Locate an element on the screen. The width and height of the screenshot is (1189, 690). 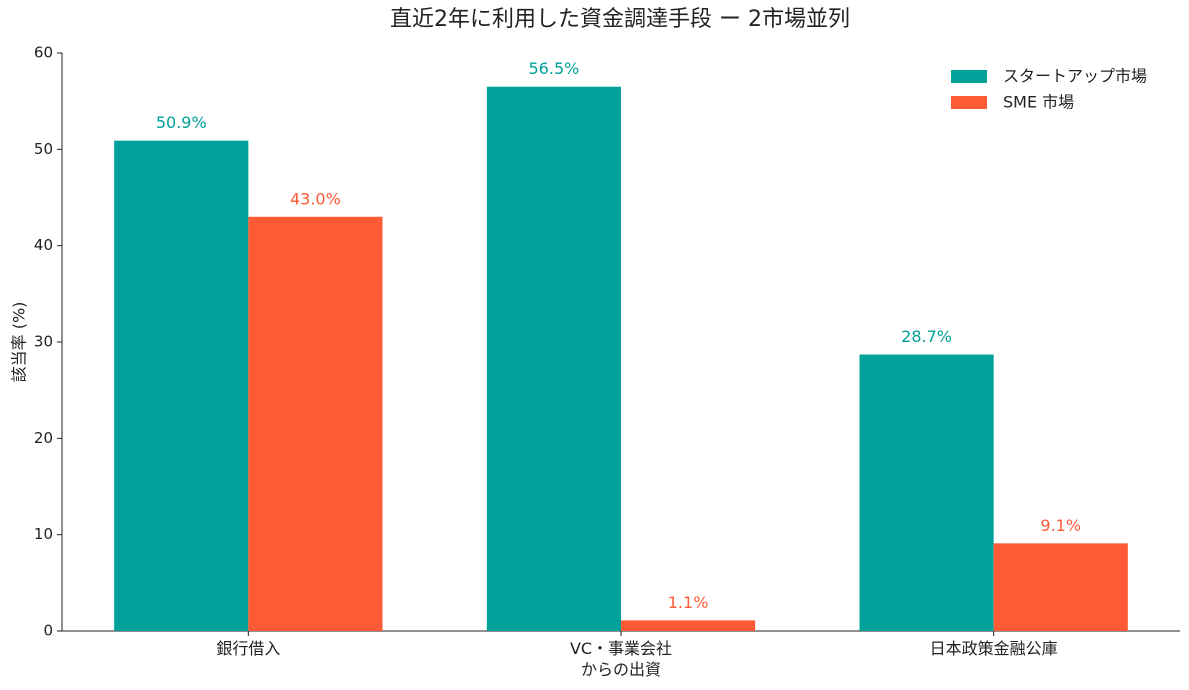
legend-label: スタートアップ市場 is located at coordinates (1075, 76).